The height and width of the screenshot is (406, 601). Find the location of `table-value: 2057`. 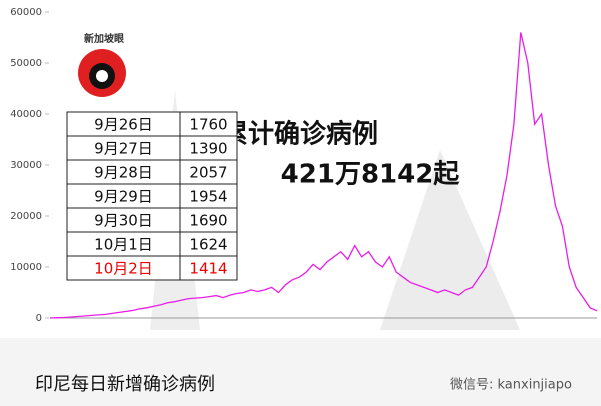

table-value: 2057 is located at coordinates (208, 173).